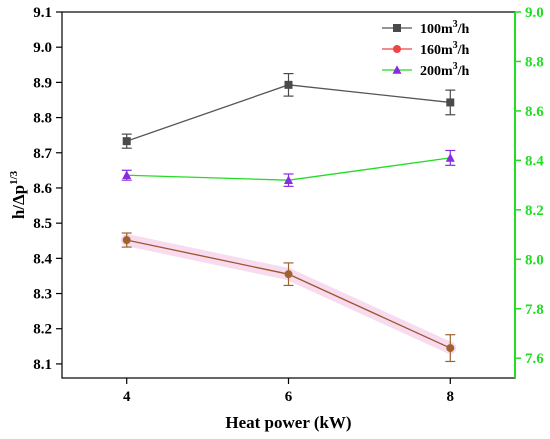 The height and width of the screenshot is (439, 550). I want to click on legend-label: 200m3/h, so click(445, 70).